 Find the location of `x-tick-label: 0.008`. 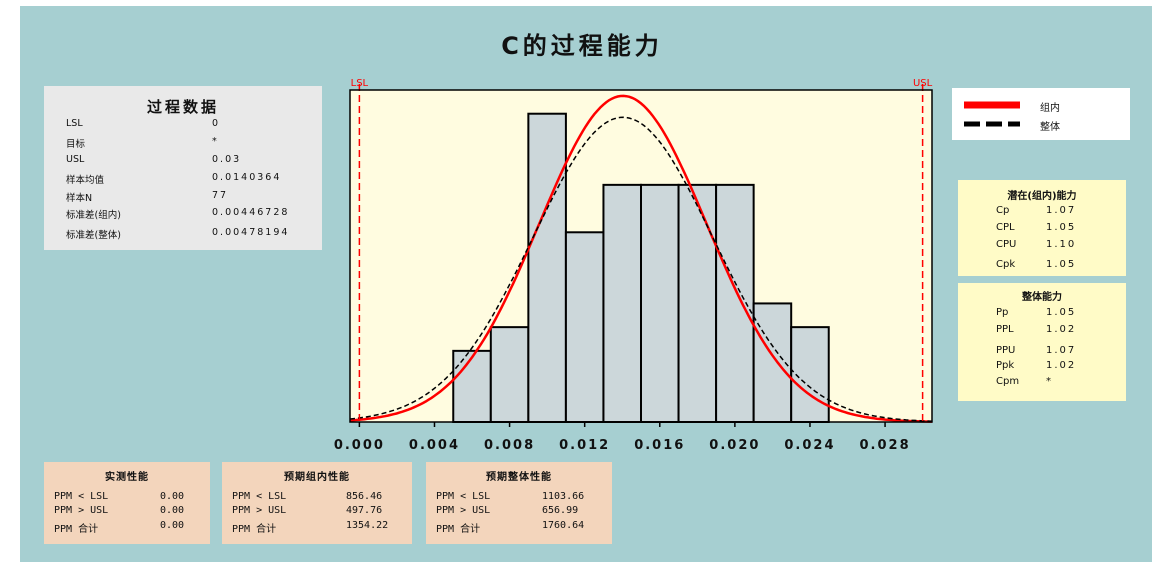

x-tick-label: 0.008 is located at coordinates (509, 445).